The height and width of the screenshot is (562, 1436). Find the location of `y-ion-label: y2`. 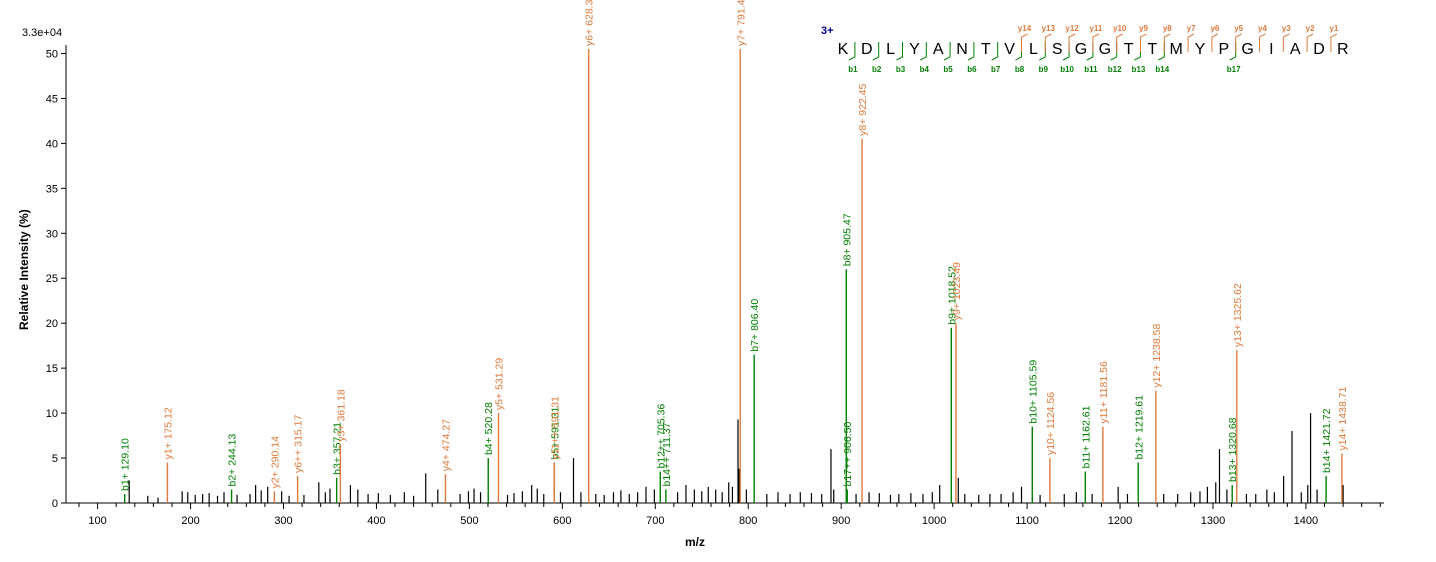

y-ion-label: y2 is located at coordinates (1310, 28).